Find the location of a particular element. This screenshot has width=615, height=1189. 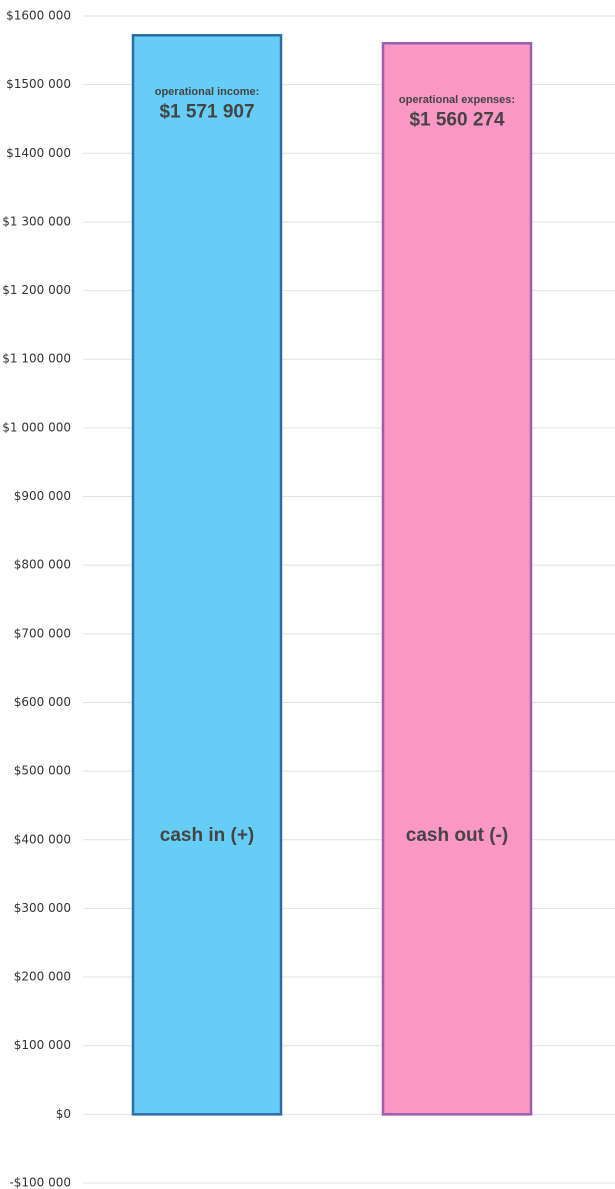

y-tick-label: $1 300 000 is located at coordinates (36, 221).